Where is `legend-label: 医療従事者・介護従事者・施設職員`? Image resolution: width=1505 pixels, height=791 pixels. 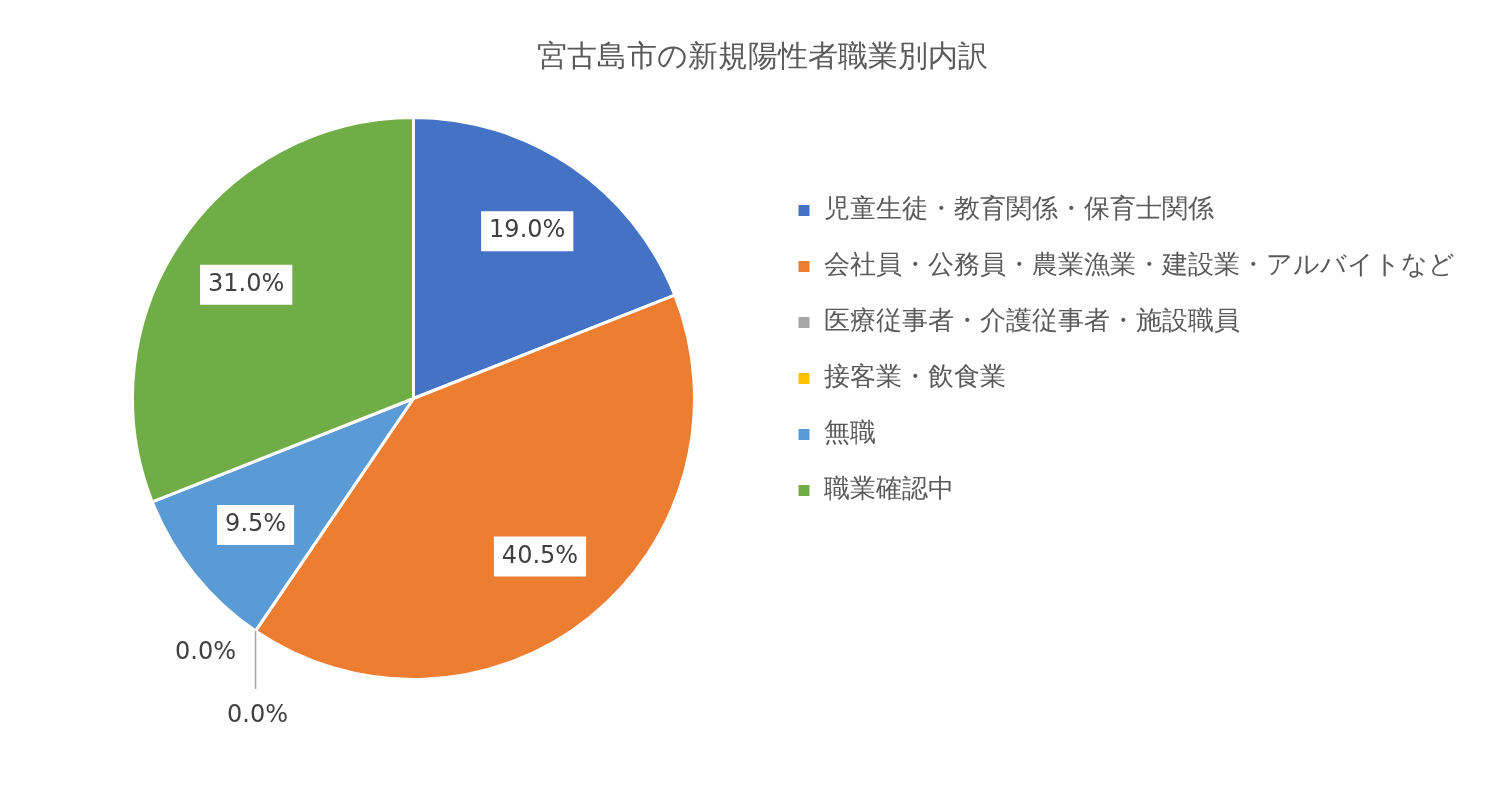
legend-label: 医療従事者・介護従事者・施設職員 is located at coordinates (1032, 320).